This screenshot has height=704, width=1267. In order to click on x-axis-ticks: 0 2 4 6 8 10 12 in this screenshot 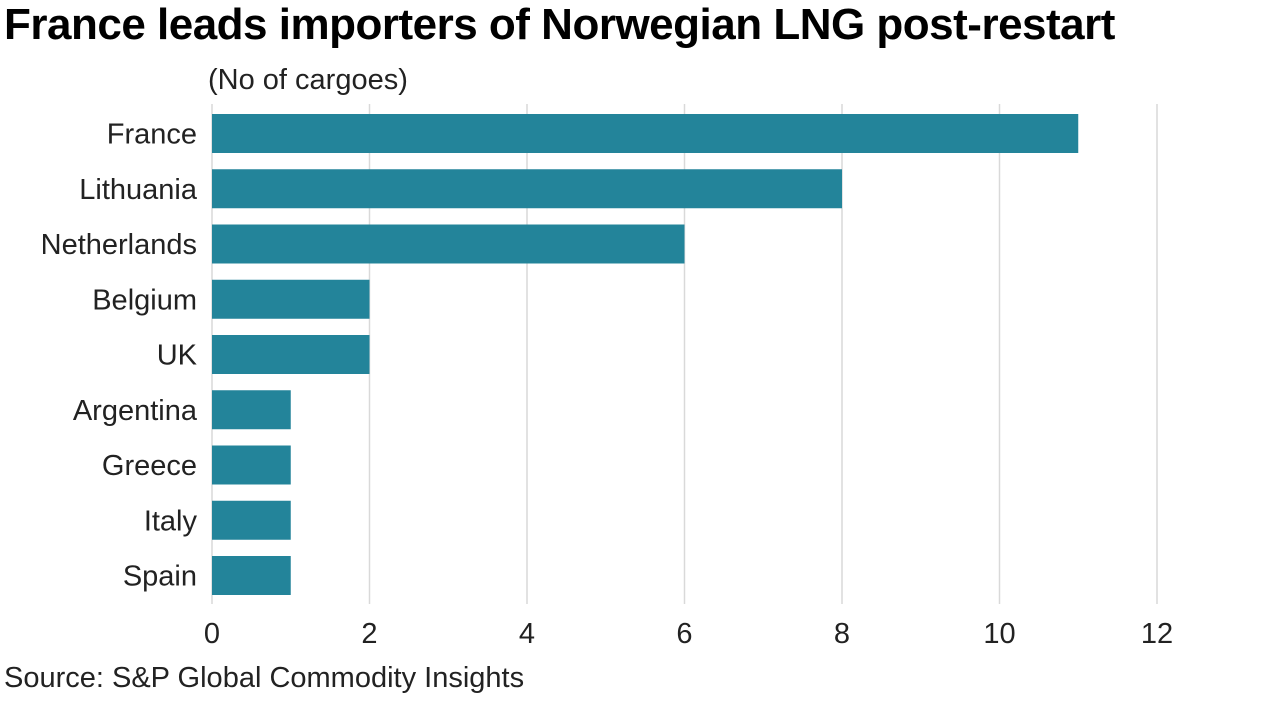, I will do `click(688, 634)`.